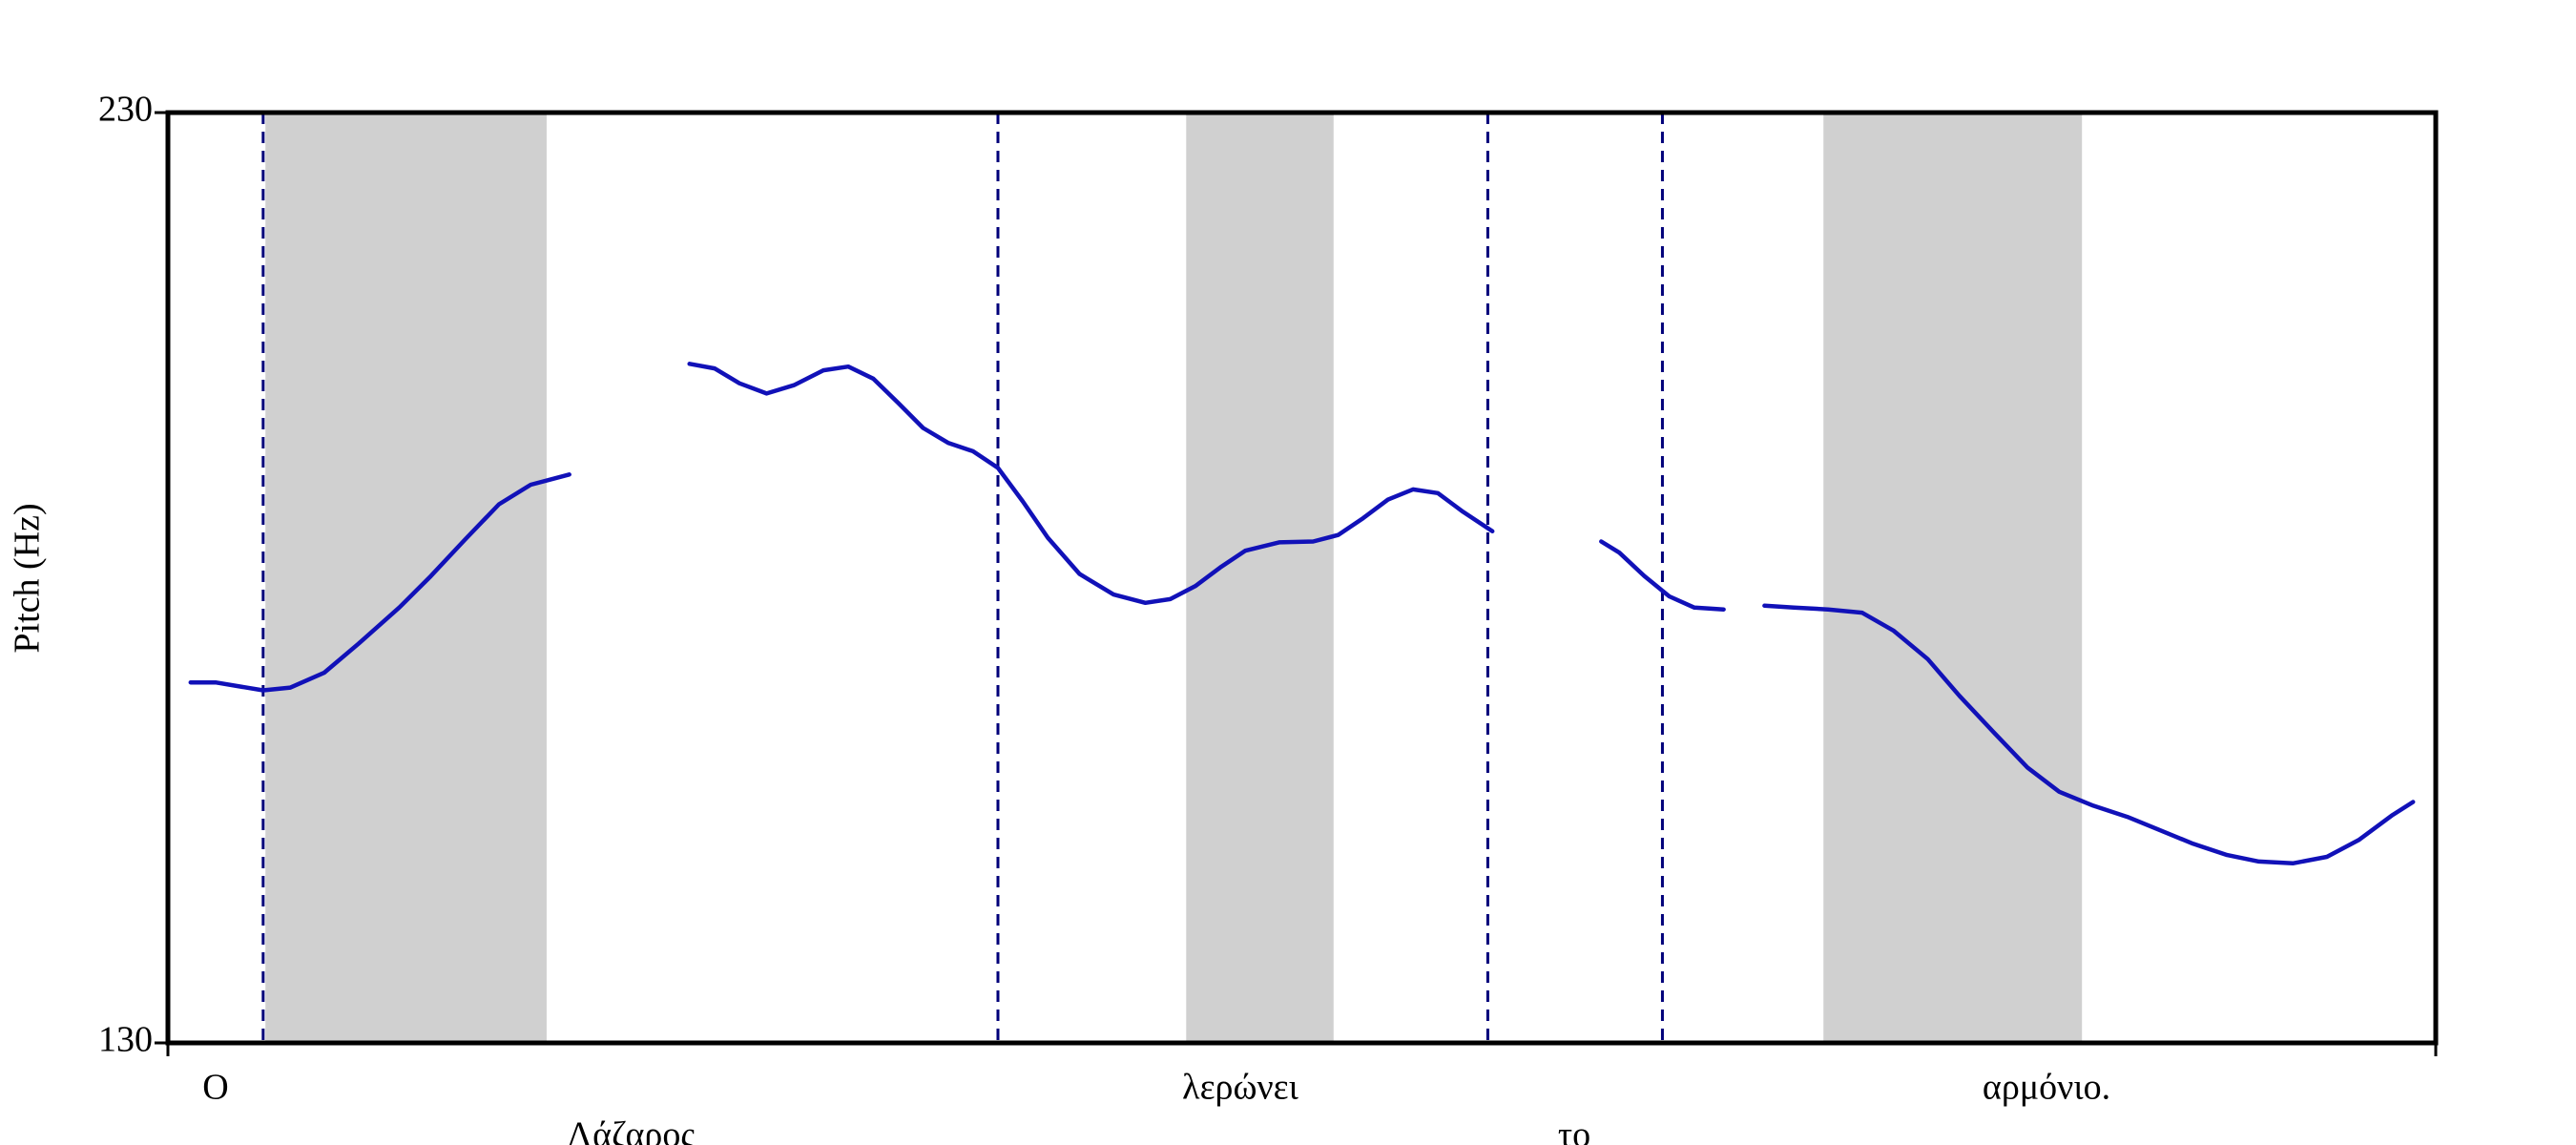 This screenshot has height=1145, width=2576. I want to click on word-label: Λάζαρος, so click(631, 1130).